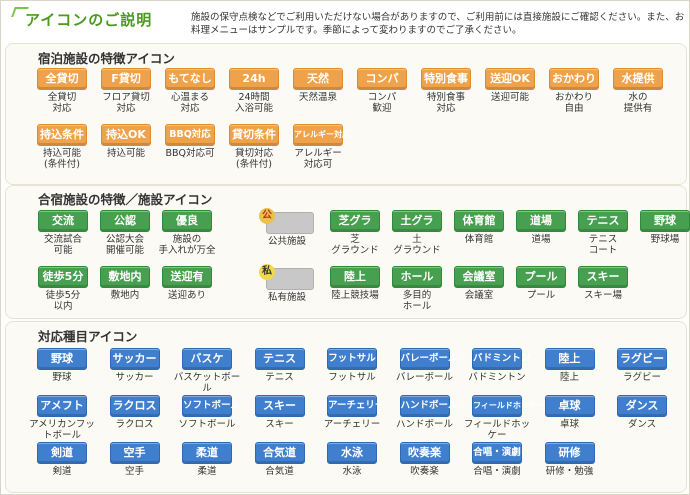 The width and height of the screenshot is (690, 495). I want to click on camp-feature-badge-icon: 公認, so click(125, 221).